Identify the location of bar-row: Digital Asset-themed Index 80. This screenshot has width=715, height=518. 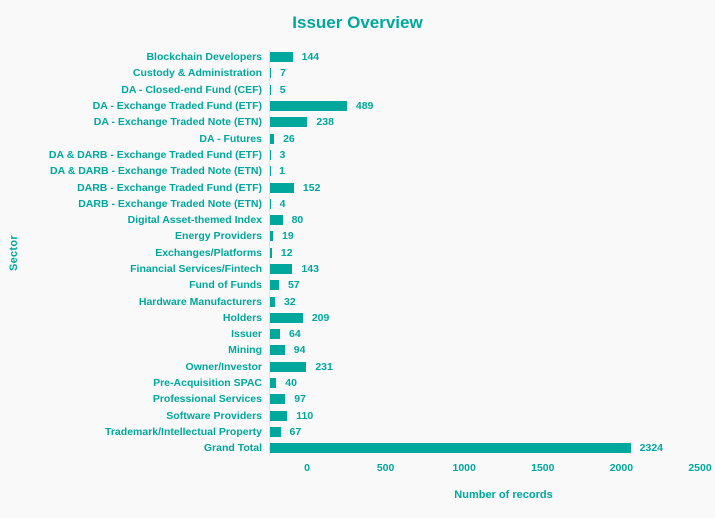
(376, 220).